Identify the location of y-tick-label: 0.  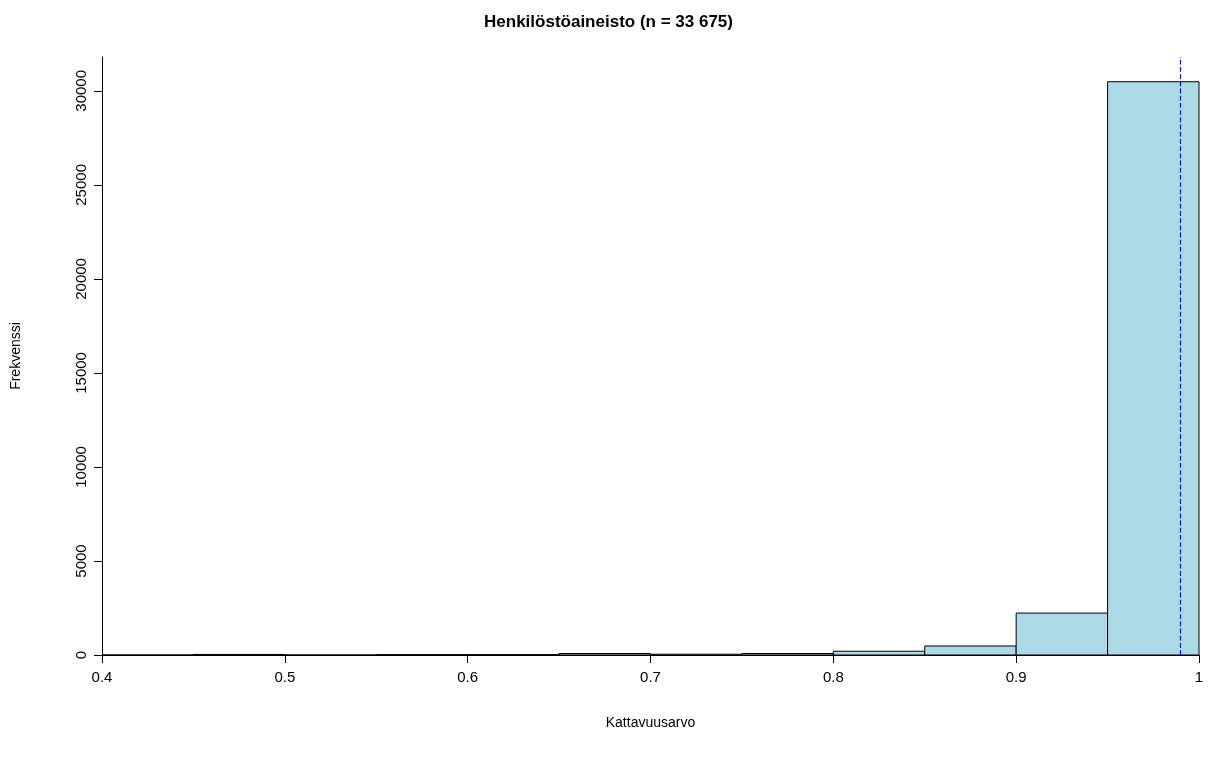
(80, 655).